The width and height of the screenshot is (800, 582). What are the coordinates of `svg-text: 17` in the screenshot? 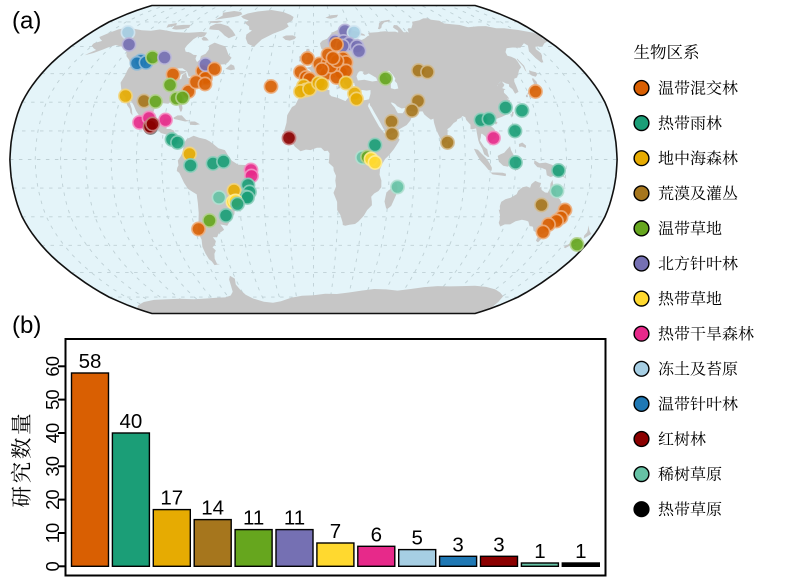 It's located at (171, 498).